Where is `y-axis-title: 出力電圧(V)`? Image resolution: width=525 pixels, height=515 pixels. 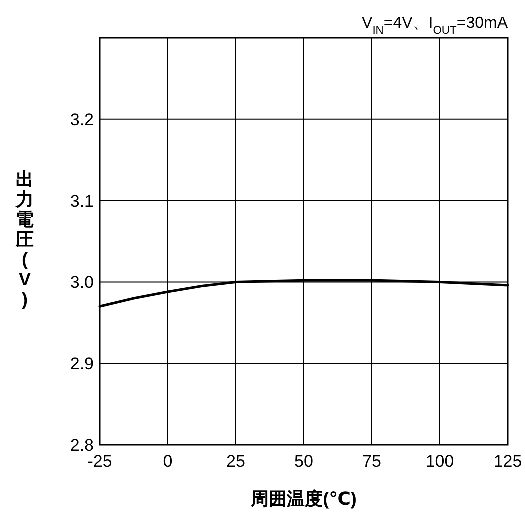
y-axis-title: 出力電圧(V) is located at coordinates (24, 240).